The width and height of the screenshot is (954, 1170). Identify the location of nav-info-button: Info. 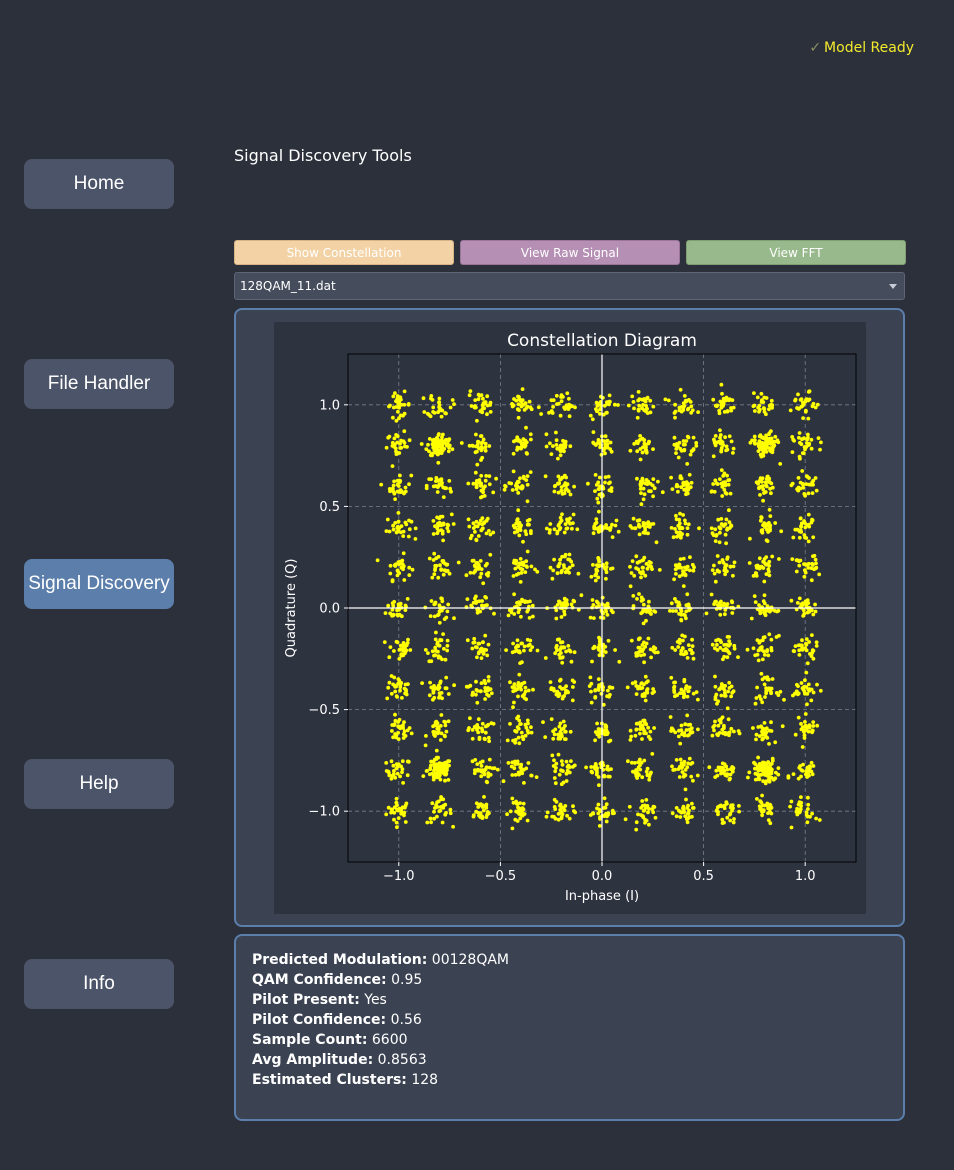
(99, 984).